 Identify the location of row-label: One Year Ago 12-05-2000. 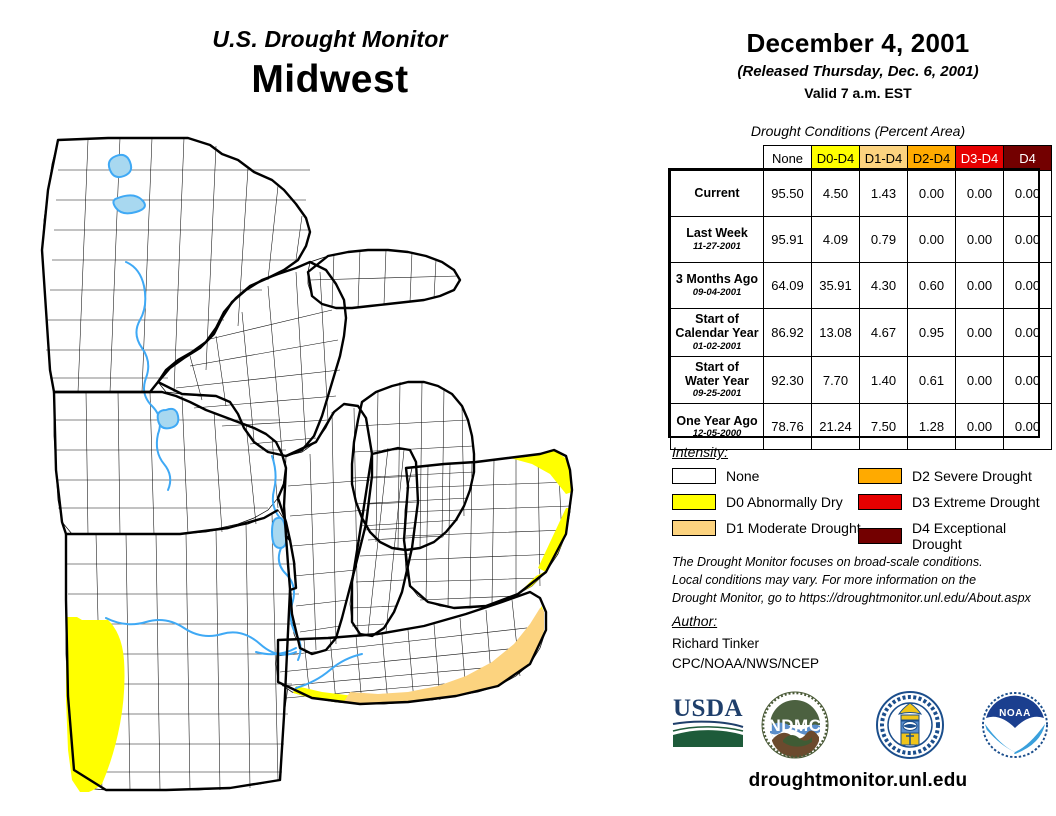
(717, 427).